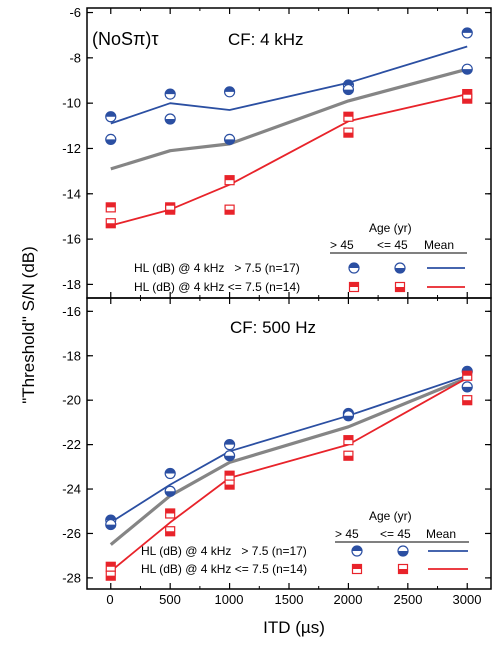  What do you see at coordinates (289, 85) in the screenshot?
I see `blue-mean-line` at bounding box center [289, 85].